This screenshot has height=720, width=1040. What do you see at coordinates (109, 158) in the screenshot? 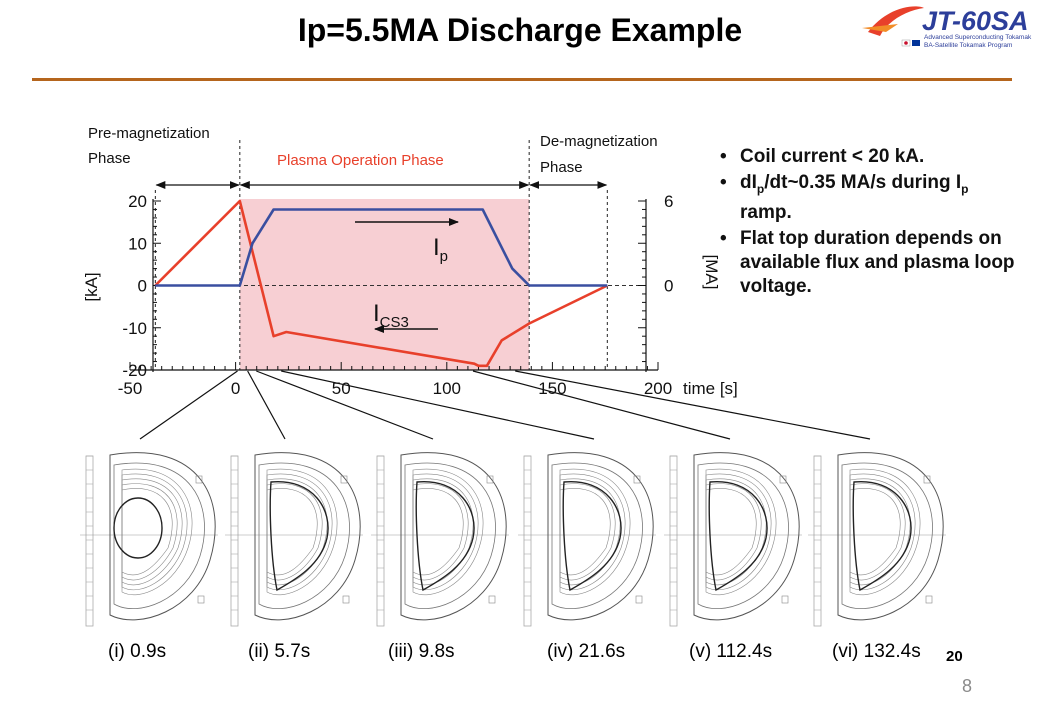
I see `pre-magnetization-label-2: Phase` at bounding box center [109, 158].